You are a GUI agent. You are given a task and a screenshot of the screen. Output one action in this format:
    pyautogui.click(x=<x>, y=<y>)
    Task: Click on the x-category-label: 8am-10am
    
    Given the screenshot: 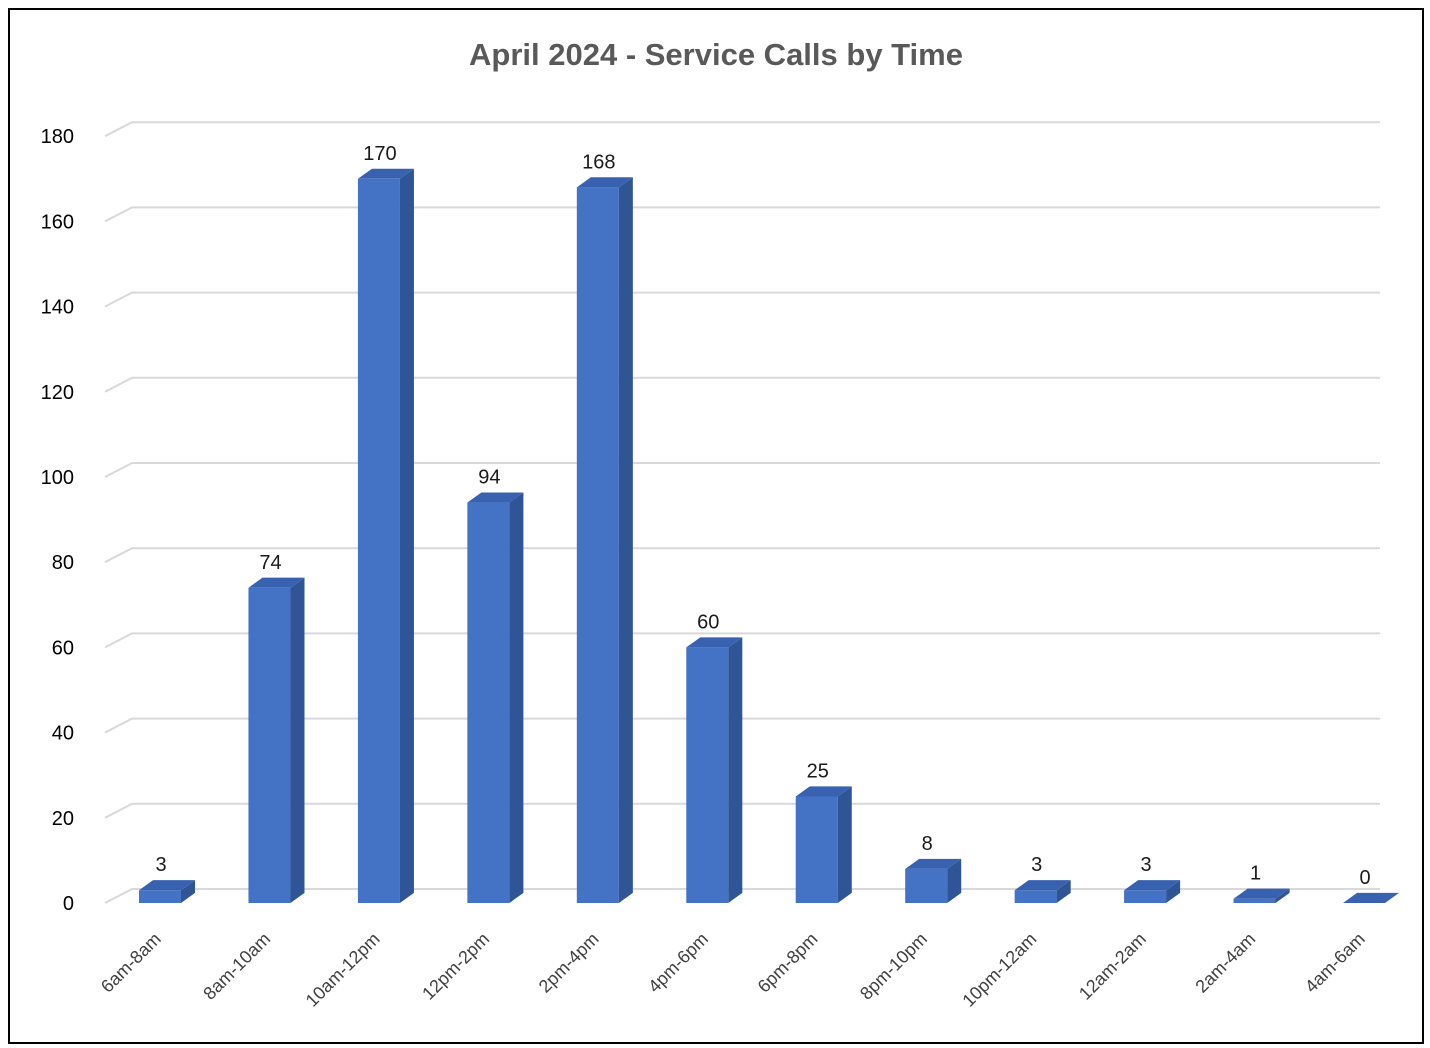 What is the action you would take?
    pyautogui.click(x=236, y=966)
    